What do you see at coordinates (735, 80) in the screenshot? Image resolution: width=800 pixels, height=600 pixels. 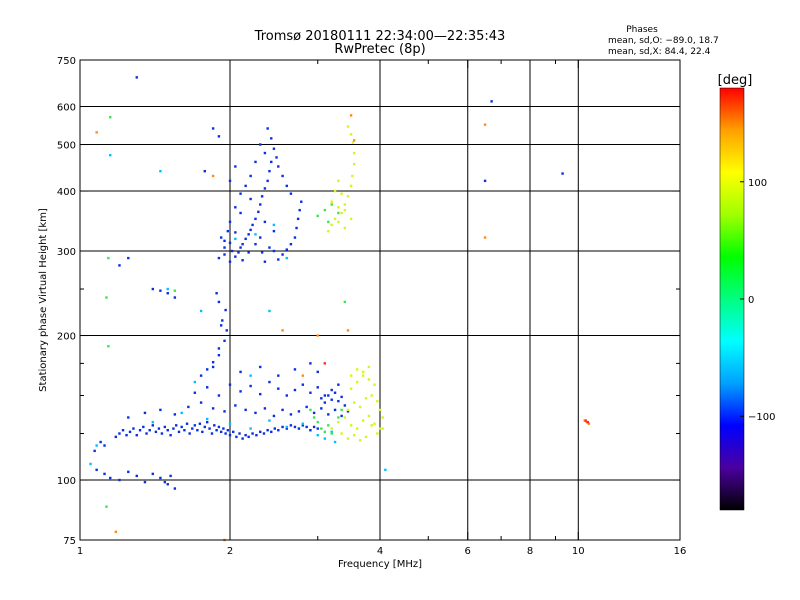 I see `colorbar-label: [deg]` at bounding box center [735, 80].